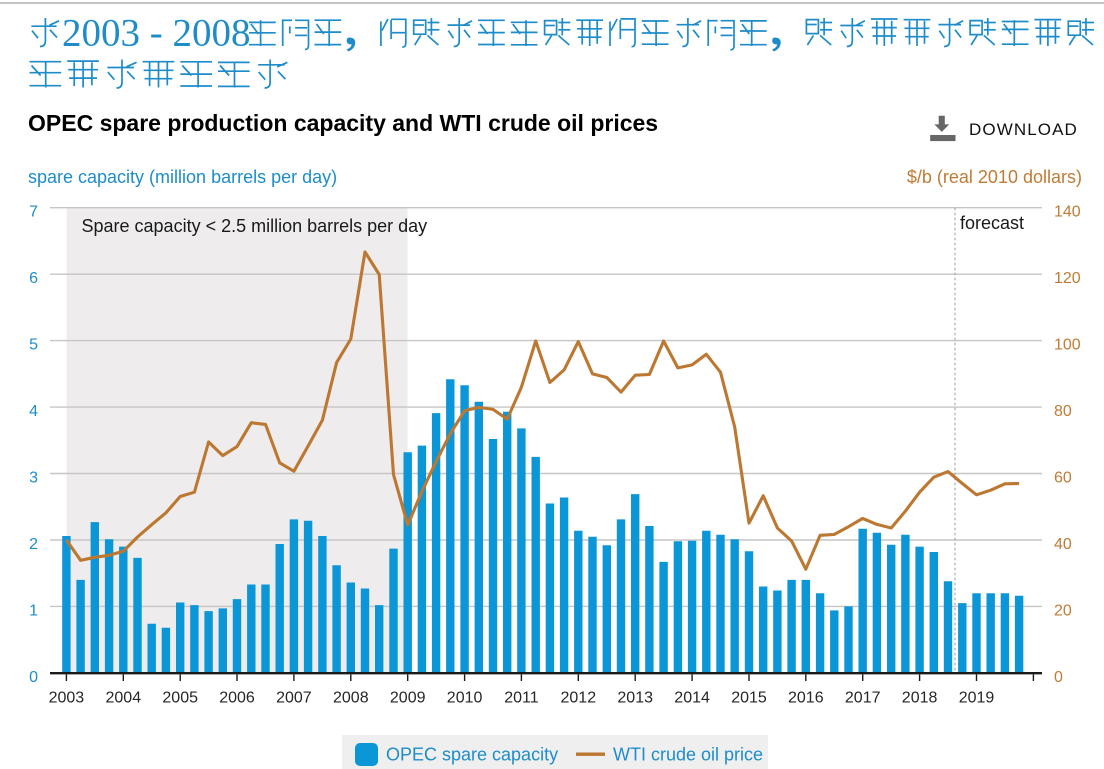  Describe the element at coordinates (33, 544) in the screenshot. I see `svg-text: 2` at that location.